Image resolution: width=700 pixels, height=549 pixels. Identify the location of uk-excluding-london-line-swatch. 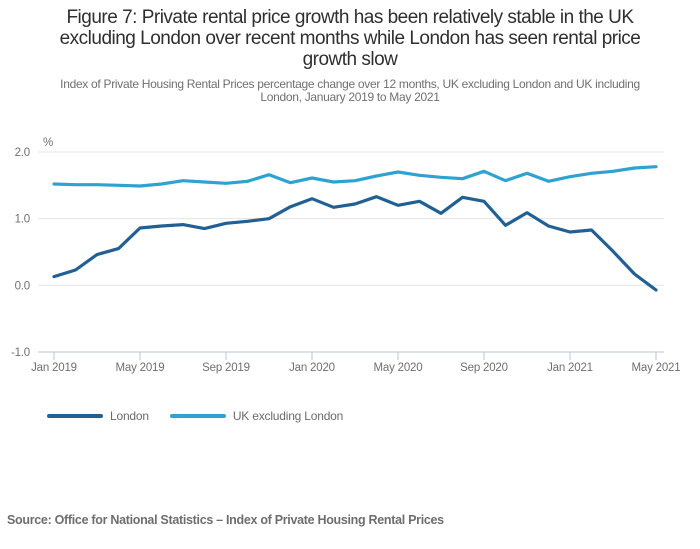
(197, 416).